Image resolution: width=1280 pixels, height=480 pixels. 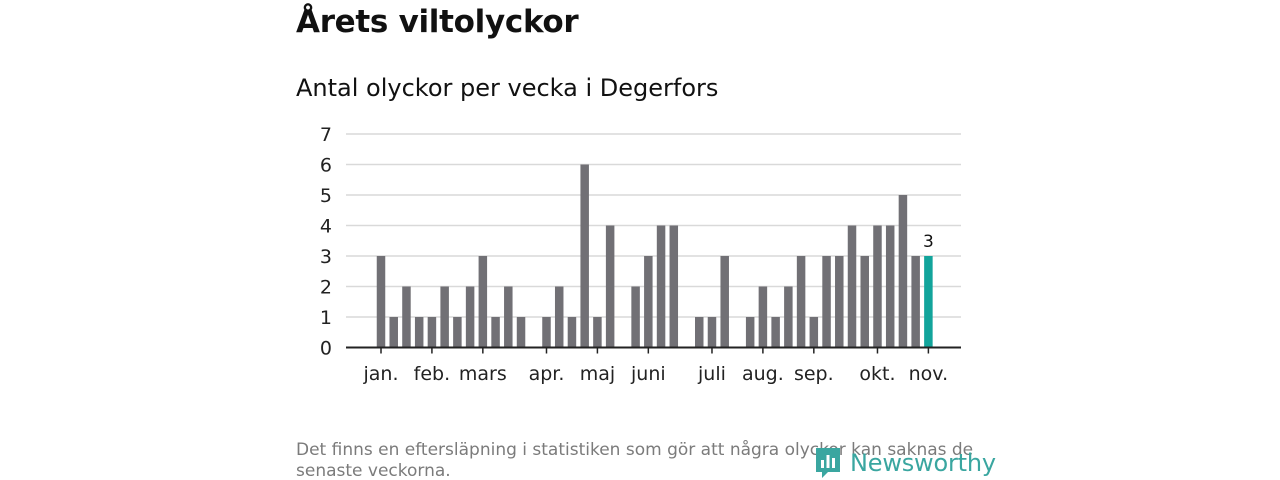 I want to click on x-tick-label: juli, so click(x=711, y=374).